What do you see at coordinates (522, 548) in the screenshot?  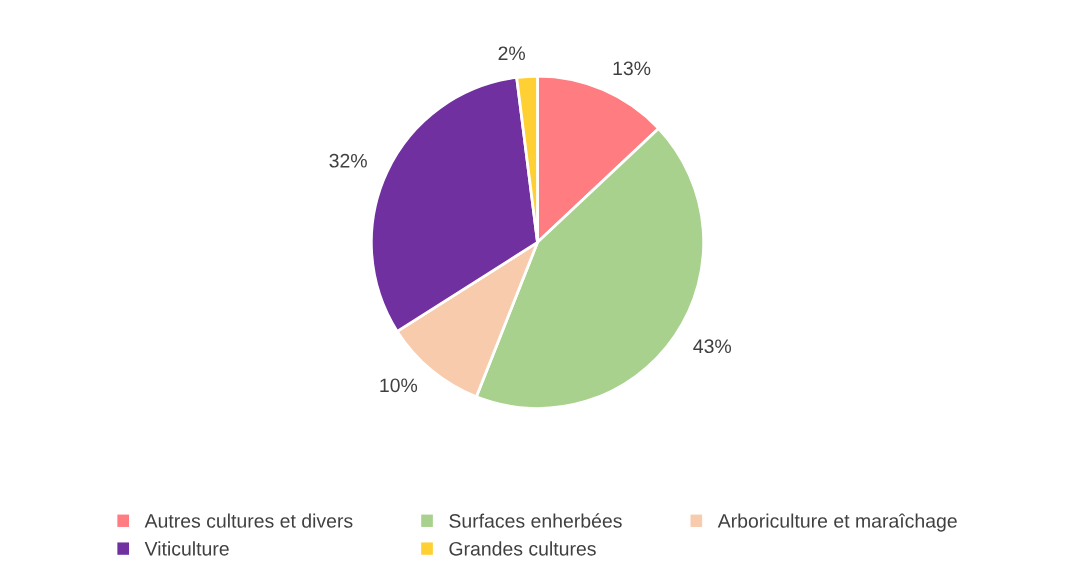 I see `legend-label: Grandes cultures` at bounding box center [522, 548].